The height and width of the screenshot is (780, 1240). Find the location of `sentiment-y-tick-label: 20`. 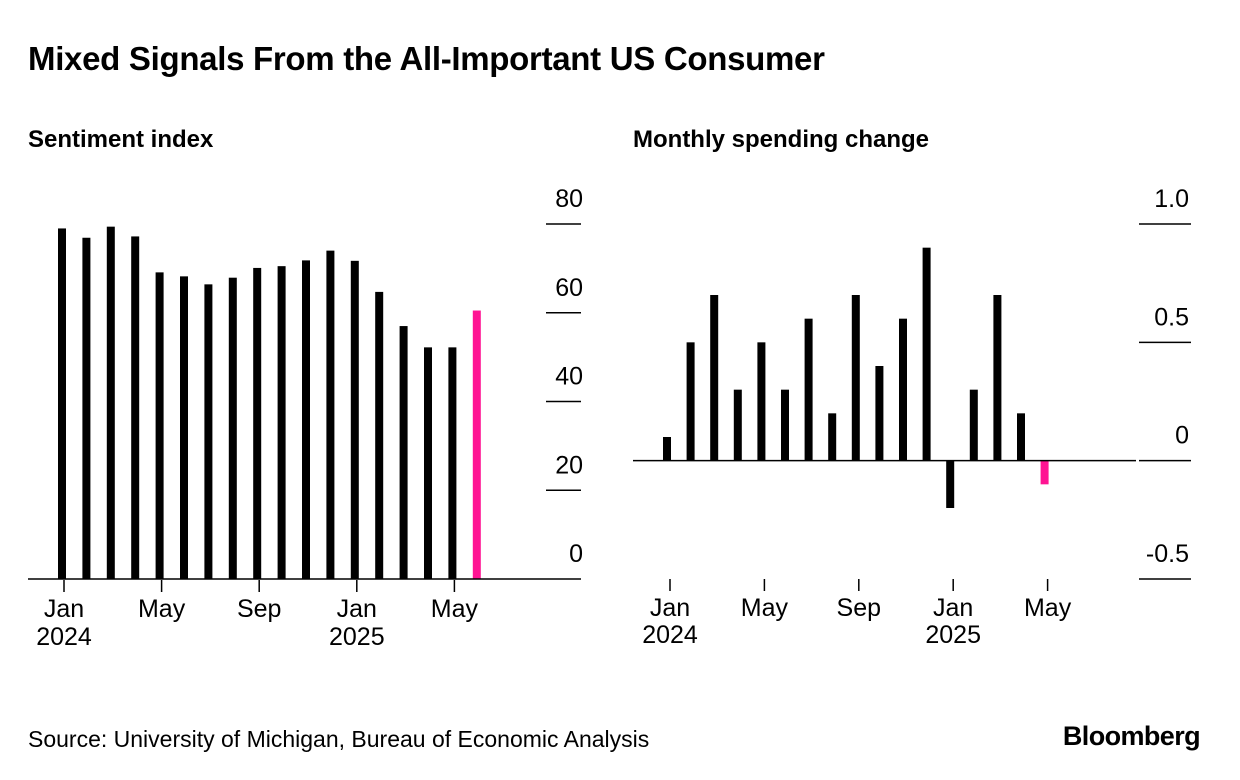

sentiment-y-tick-label: 20 is located at coordinates (569, 465).